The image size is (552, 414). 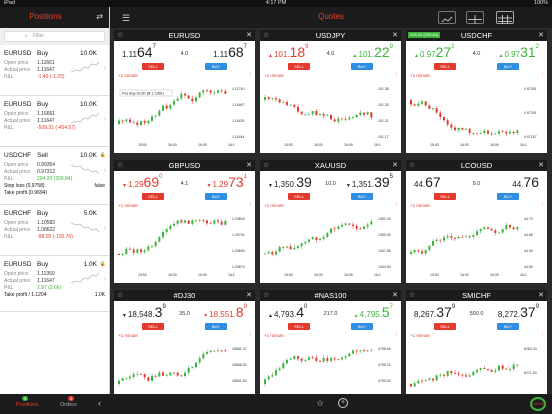 I want to click on ask-price: ▲4,795.57, so click(x=373, y=312).